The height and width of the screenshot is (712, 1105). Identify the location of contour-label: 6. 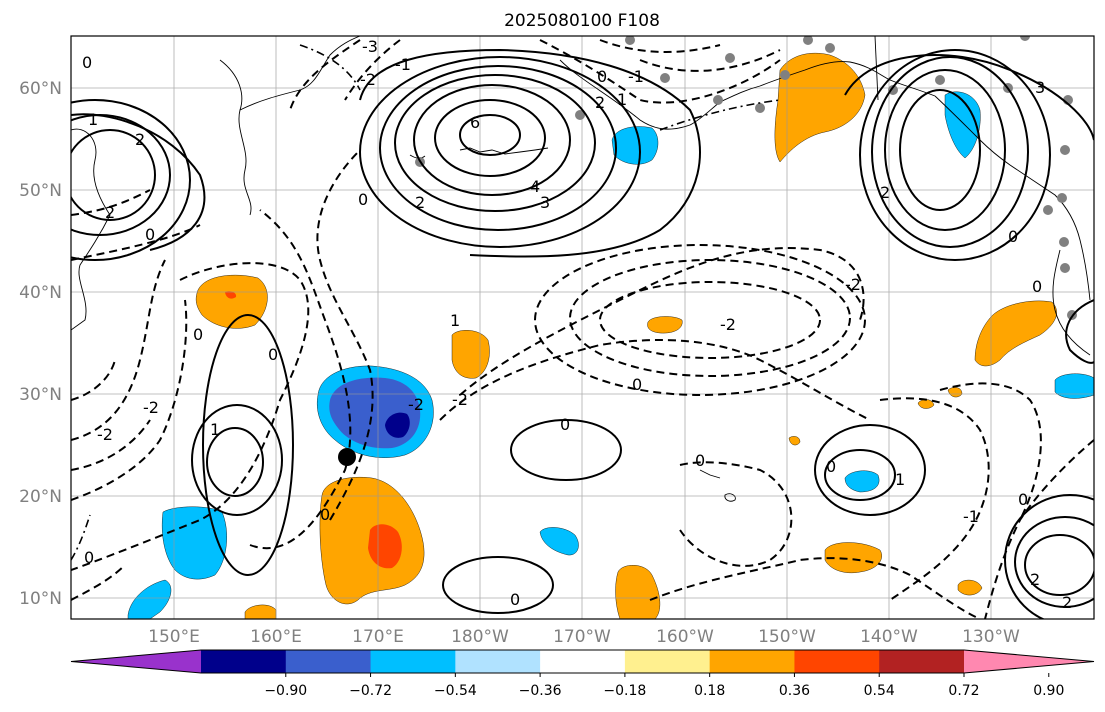
(475, 122).